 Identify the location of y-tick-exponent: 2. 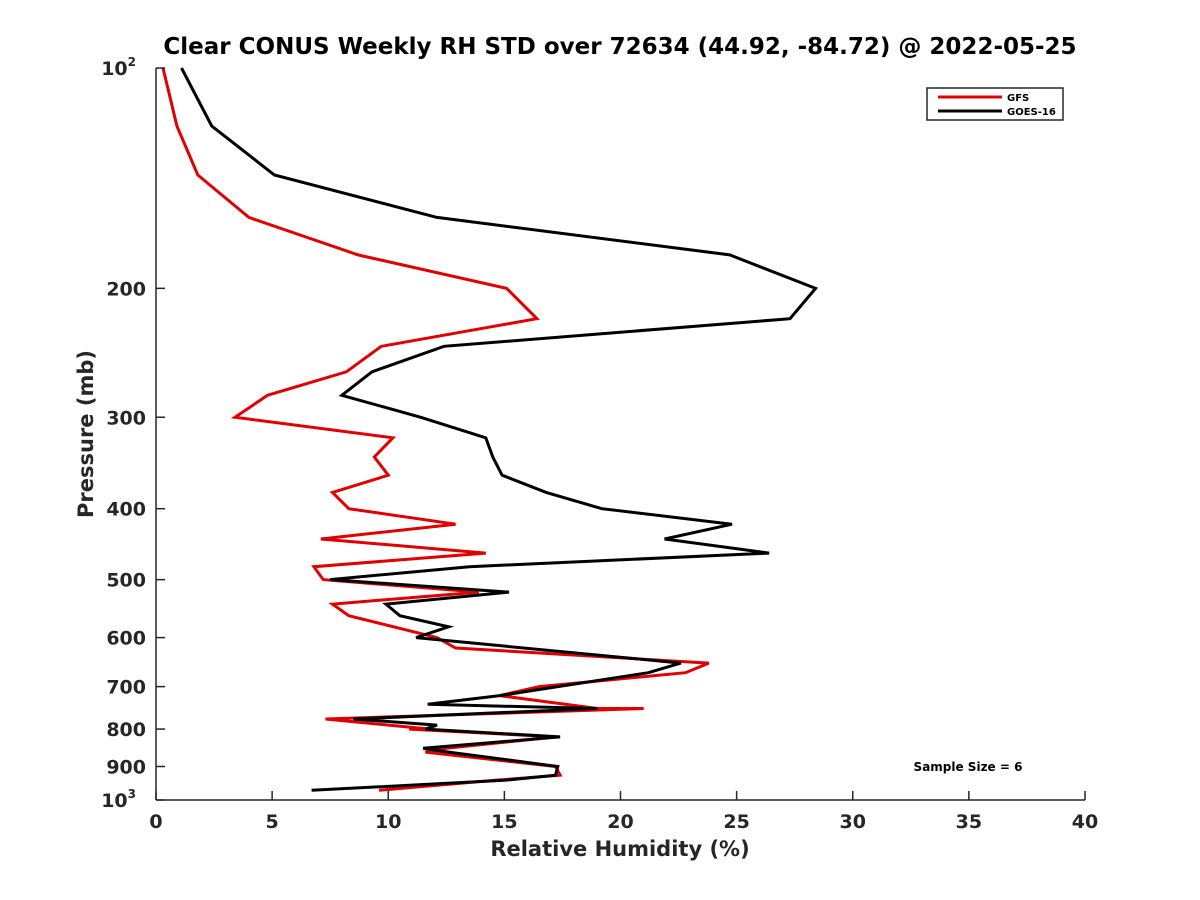
(132, 62).